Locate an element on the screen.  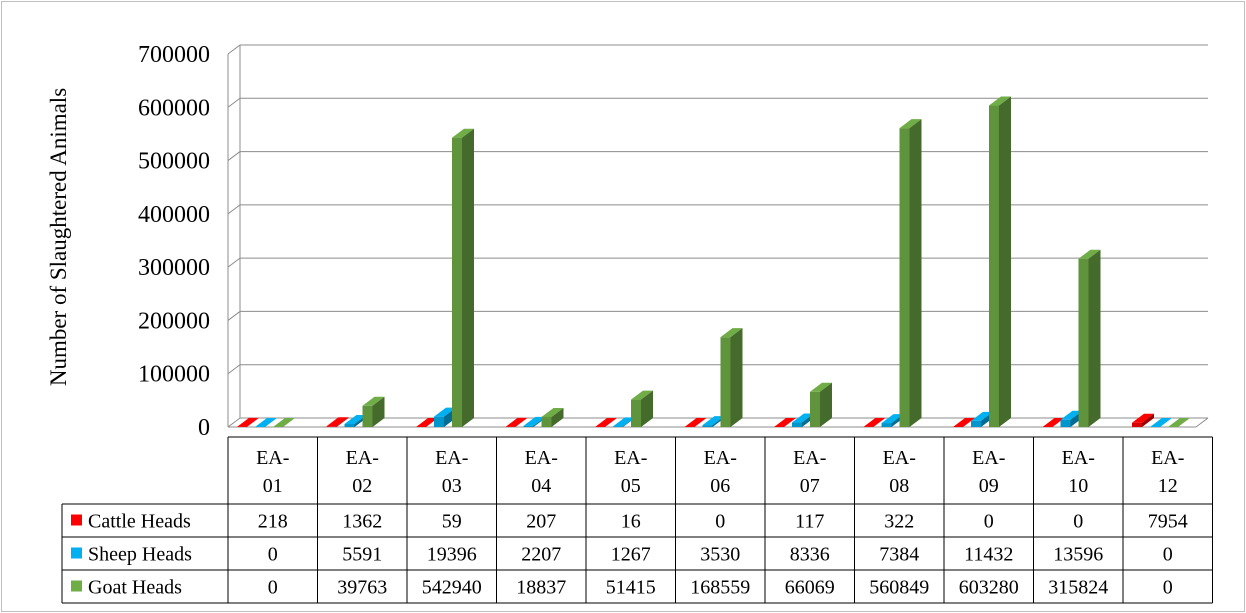
data-label: 1267 is located at coordinates (631, 555).